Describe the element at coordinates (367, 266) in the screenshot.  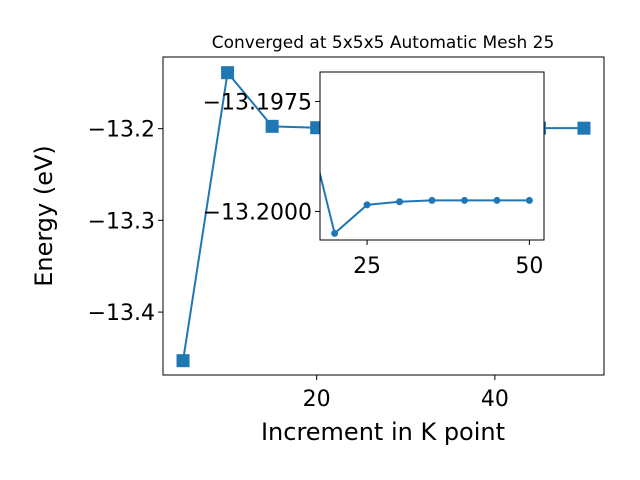
I see `inset-x-tick-label: 25` at that location.